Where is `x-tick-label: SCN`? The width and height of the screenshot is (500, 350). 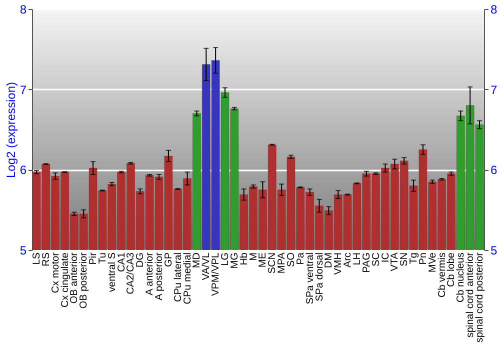
x-tick-label: SCN is located at coordinates (272, 263).